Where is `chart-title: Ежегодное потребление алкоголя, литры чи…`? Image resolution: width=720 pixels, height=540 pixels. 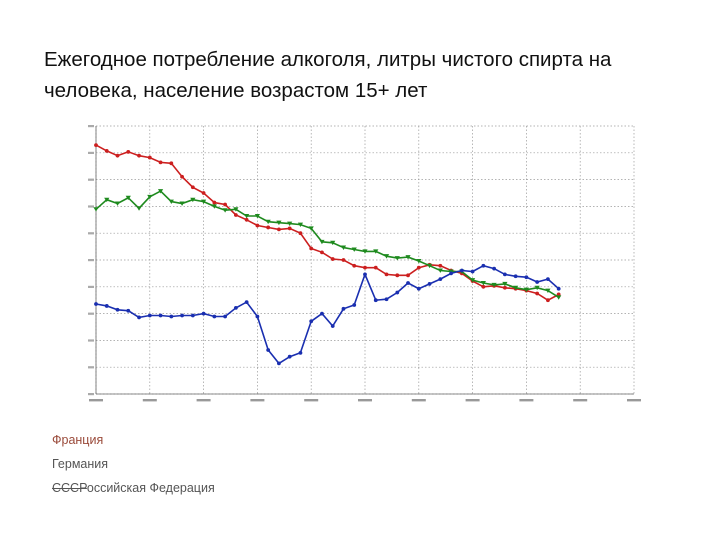 chart-title: Ежегодное потребление алкоголя, литры чи… is located at coordinates (328, 75).